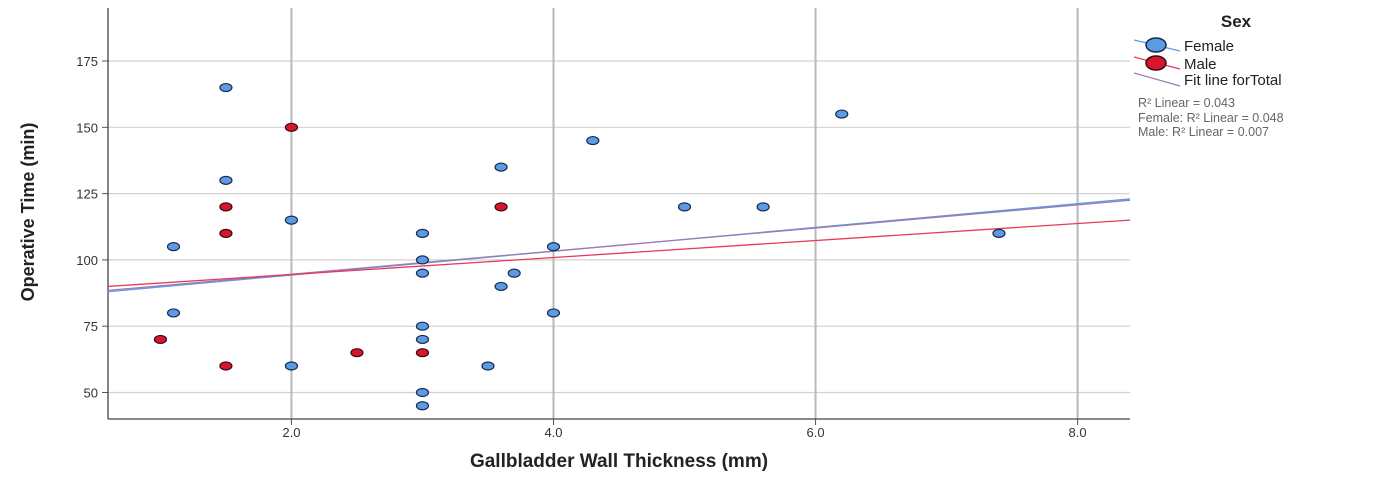 This screenshot has width=1376, height=477. Describe the element at coordinates (91, 392) in the screenshot. I see `y-tick-label: 50` at that location.